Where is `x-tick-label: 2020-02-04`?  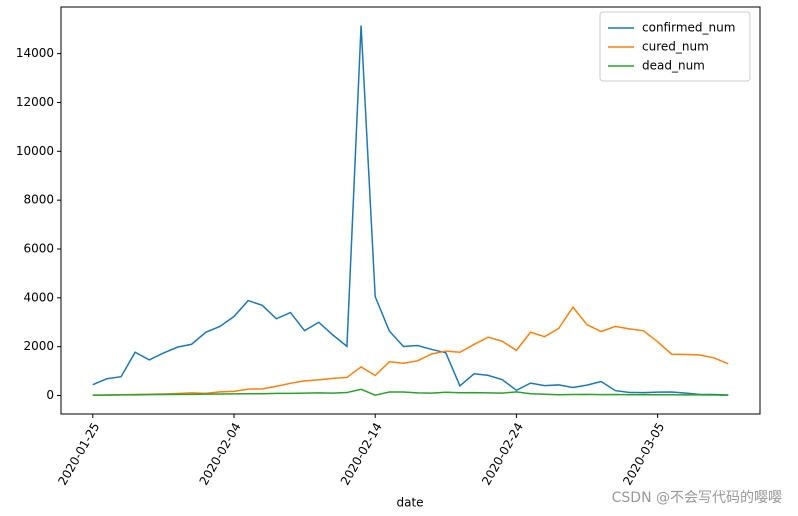
x-tick-label: 2020-02-04 is located at coordinates (220, 453).